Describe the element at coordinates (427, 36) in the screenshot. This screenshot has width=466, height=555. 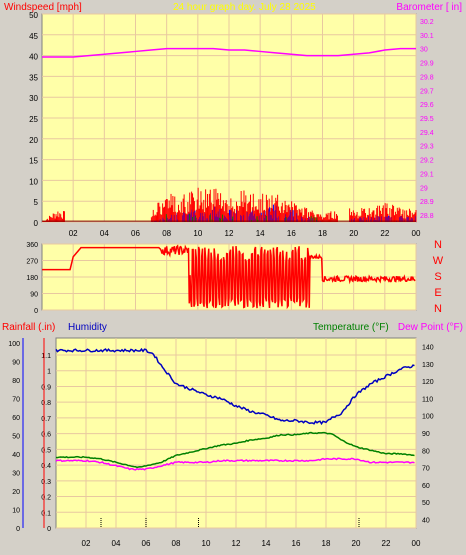
I see `baro-ytick: 30.1` at that location.